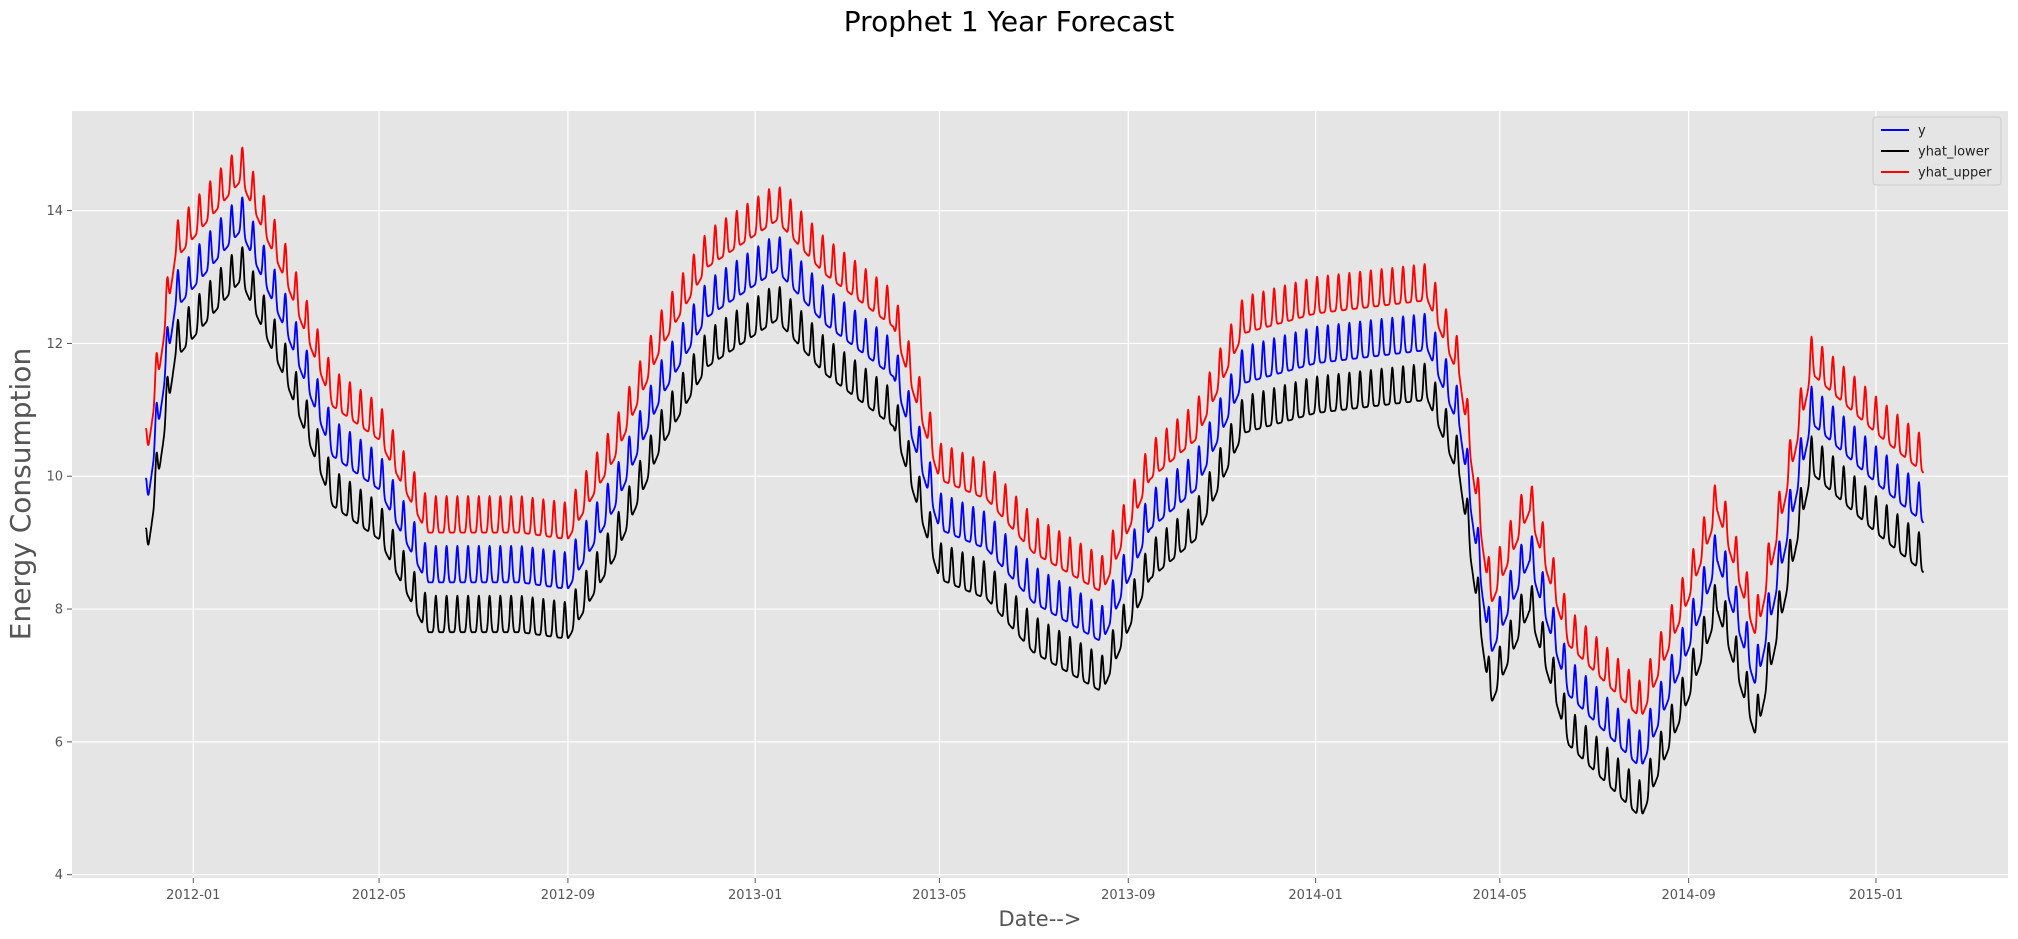  Describe the element at coordinates (193, 895) in the screenshot. I see `x-tick-label: 2012-01` at that location.